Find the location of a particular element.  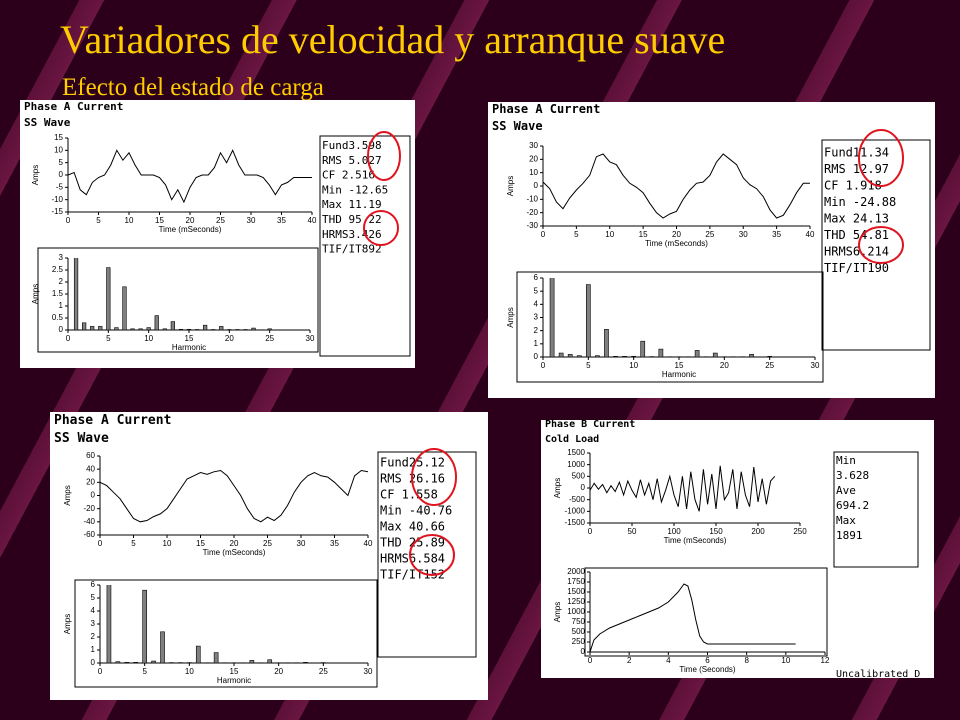

y-tick-label: -5 is located at coordinates (60, 186).